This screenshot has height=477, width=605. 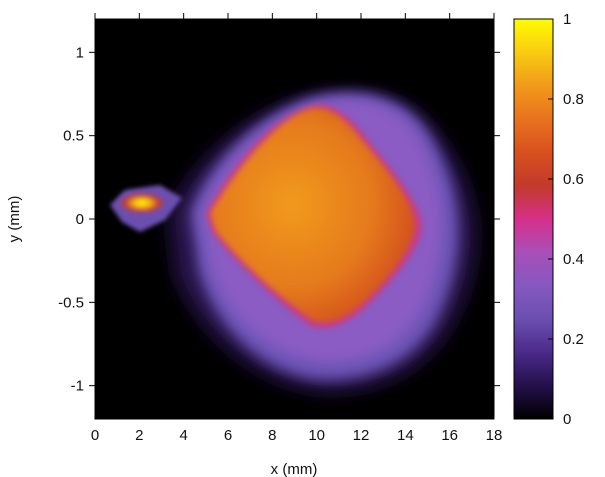 What do you see at coordinates (183, 435) in the screenshot?
I see `x-tick-label: 4` at bounding box center [183, 435].